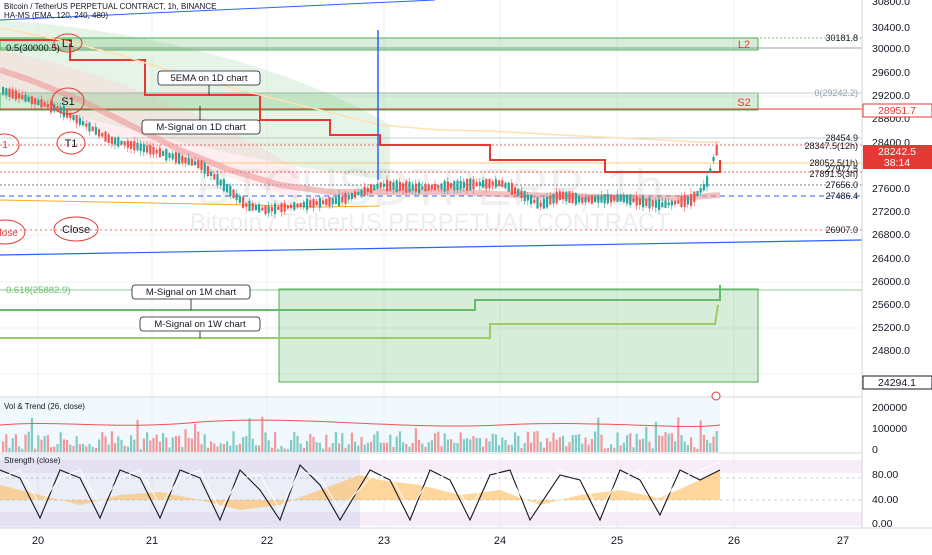 The height and width of the screenshot is (555, 932). Describe the element at coordinates (882, 524) in the screenshot. I see `strength-tick: 0.00` at that location.